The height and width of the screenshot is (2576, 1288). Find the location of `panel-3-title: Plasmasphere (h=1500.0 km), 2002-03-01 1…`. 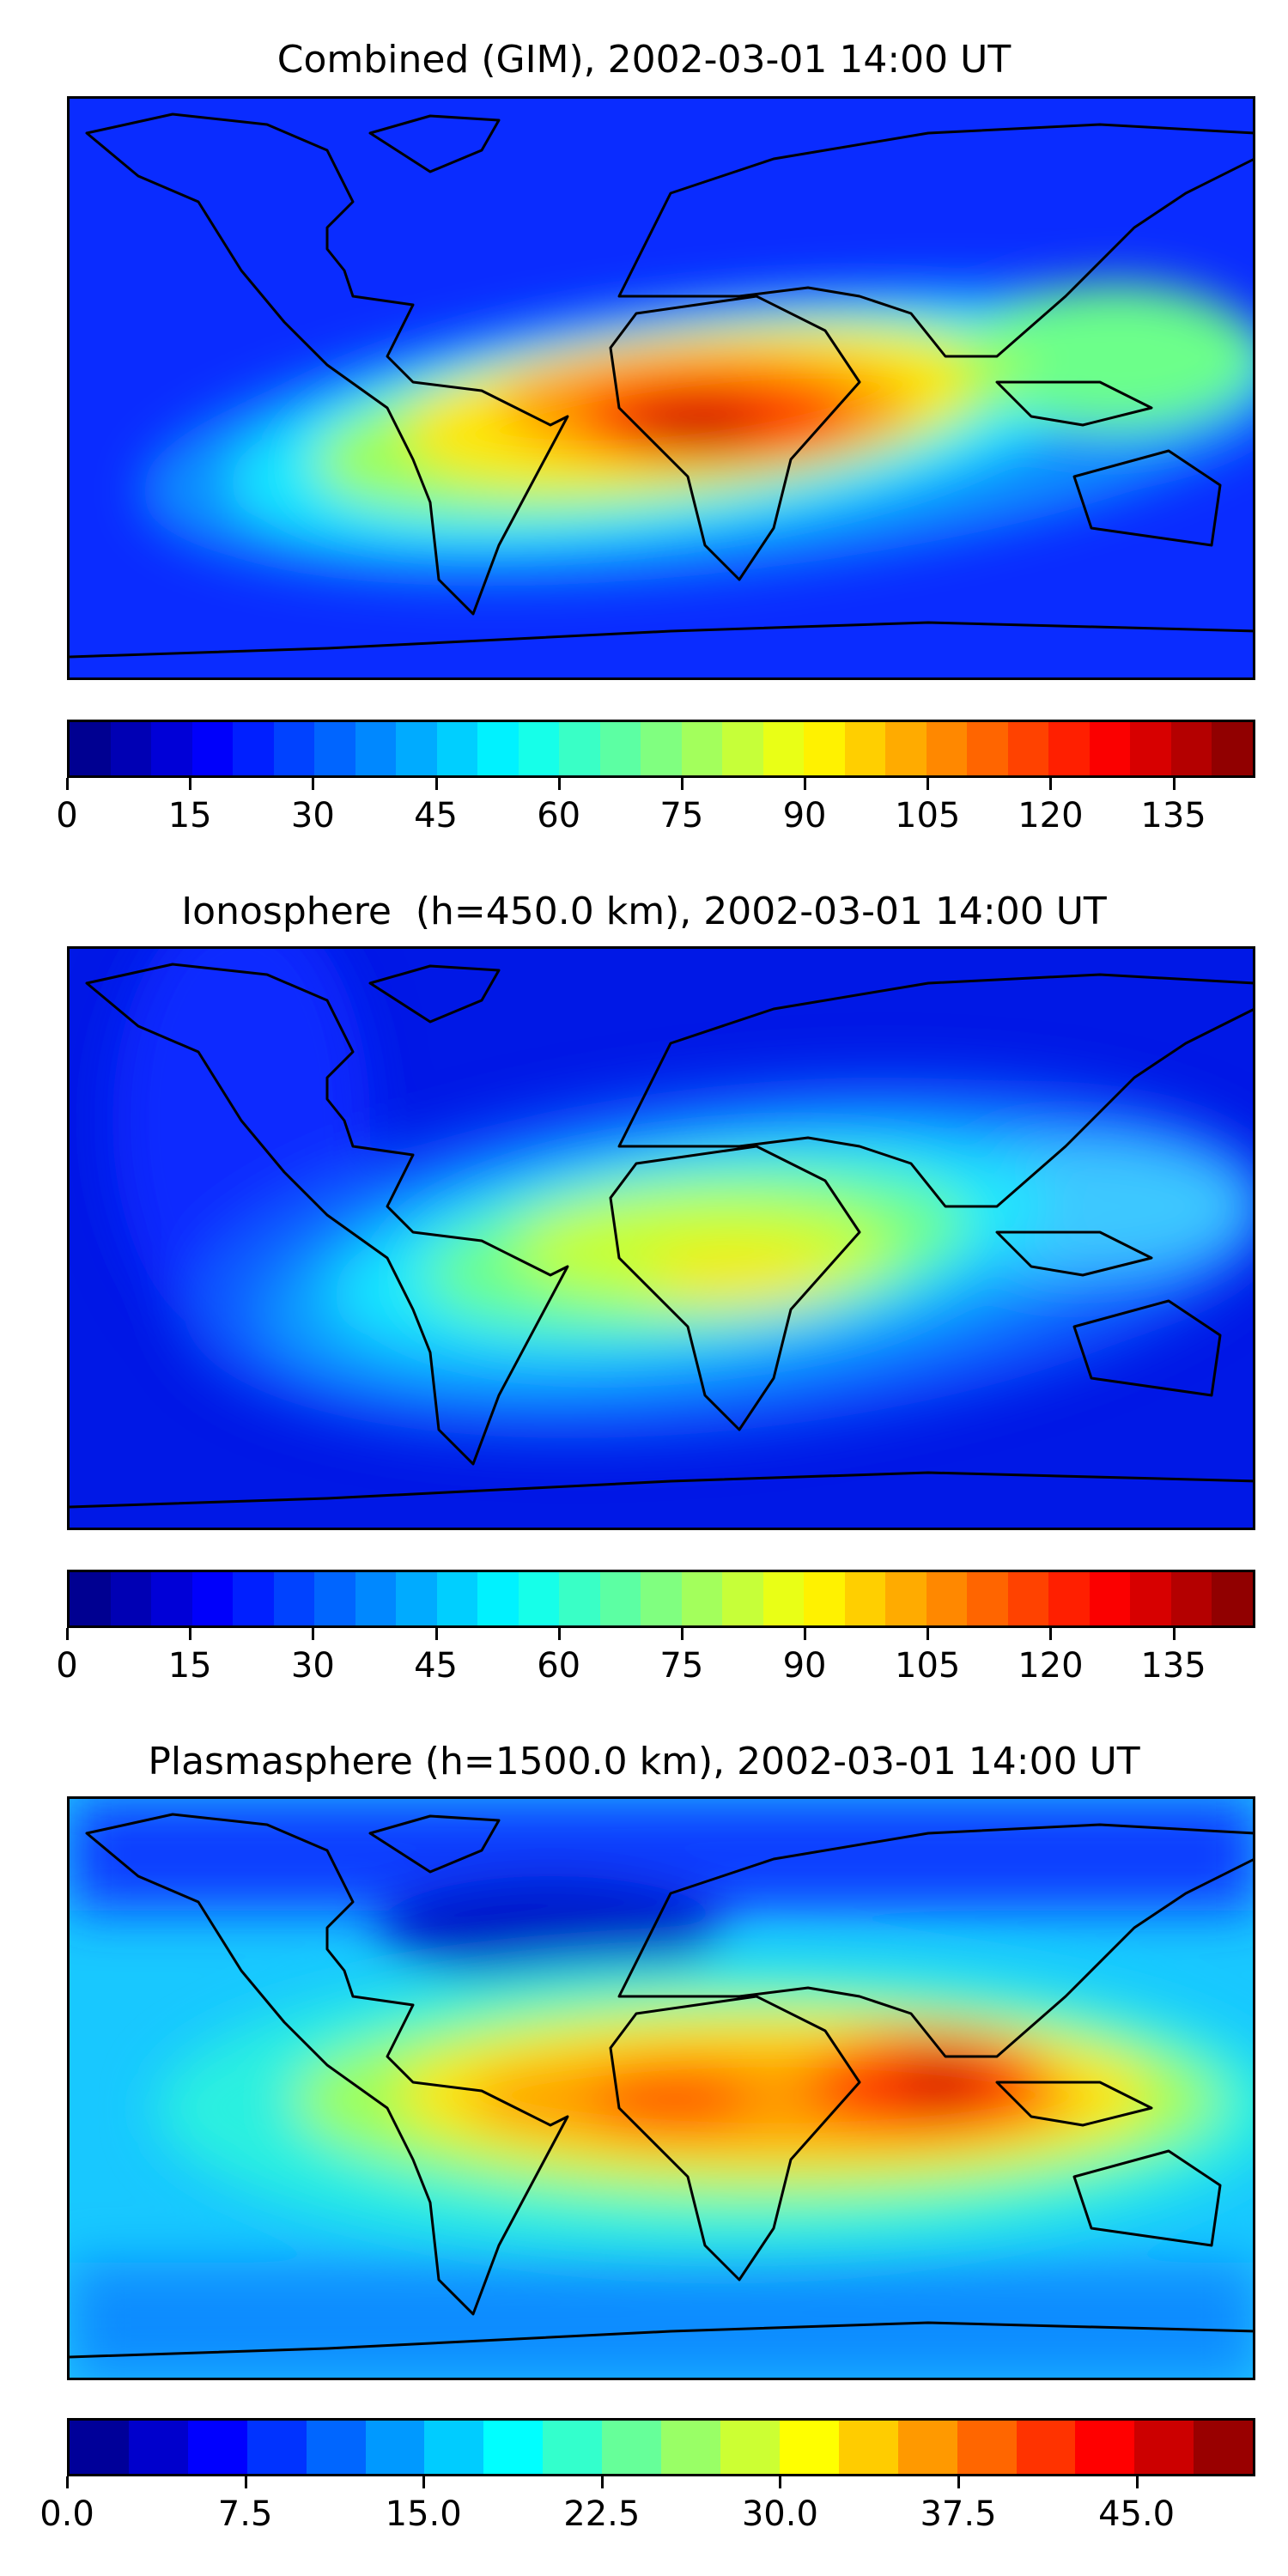

panel-3-title: Plasmasphere (h=1500.0 km), 2002-03-01 1… is located at coordinates (644, 1762).